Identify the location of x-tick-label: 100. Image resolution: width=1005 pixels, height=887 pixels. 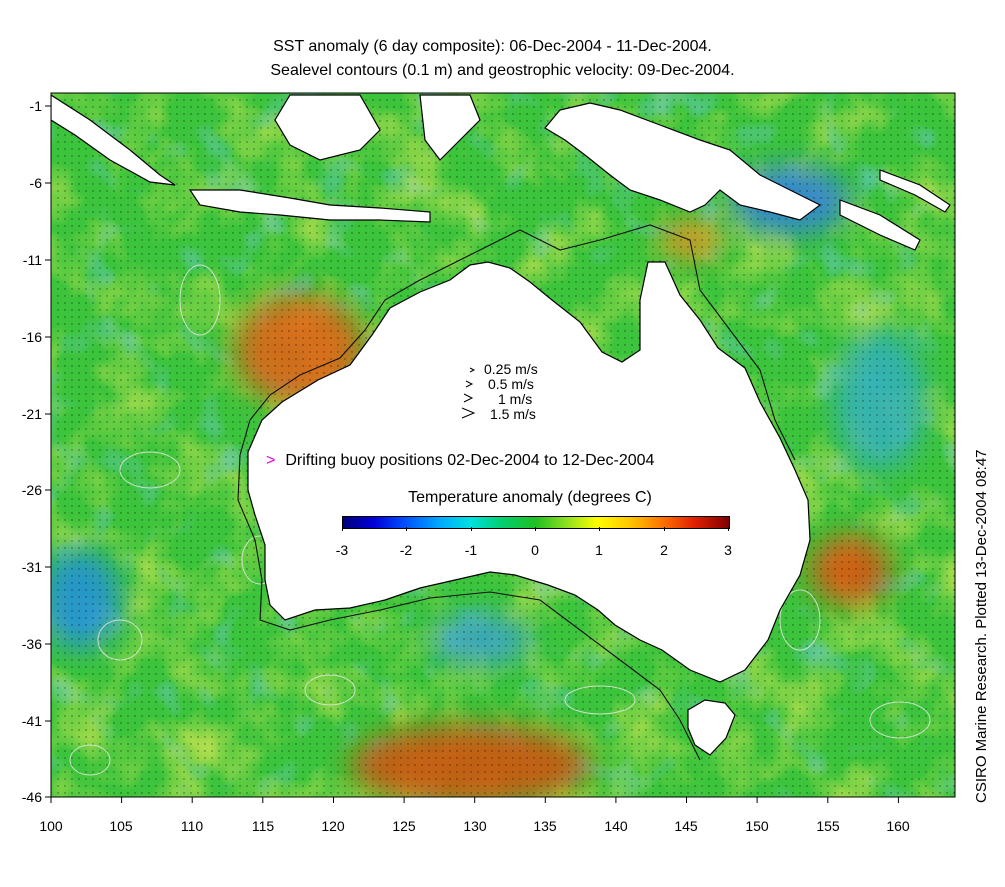
(51, 826).